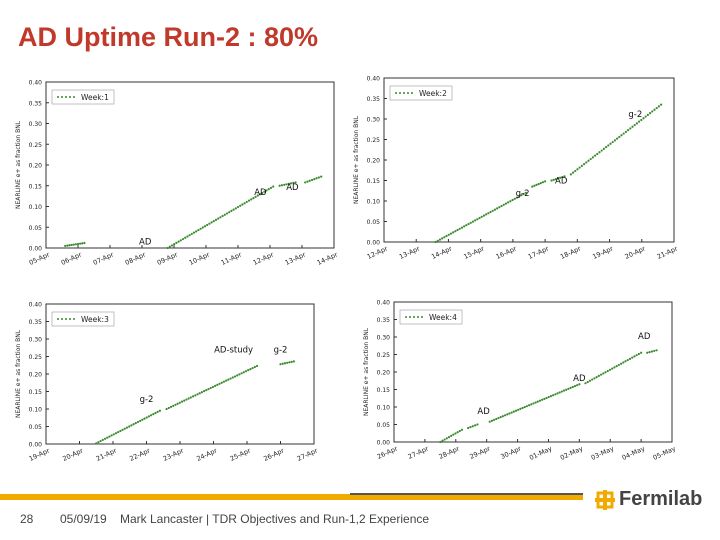  Describe the element at coordinates (384, 425) in the screenshot. I see `chart-4-ytick-label: 0.05` at that location.